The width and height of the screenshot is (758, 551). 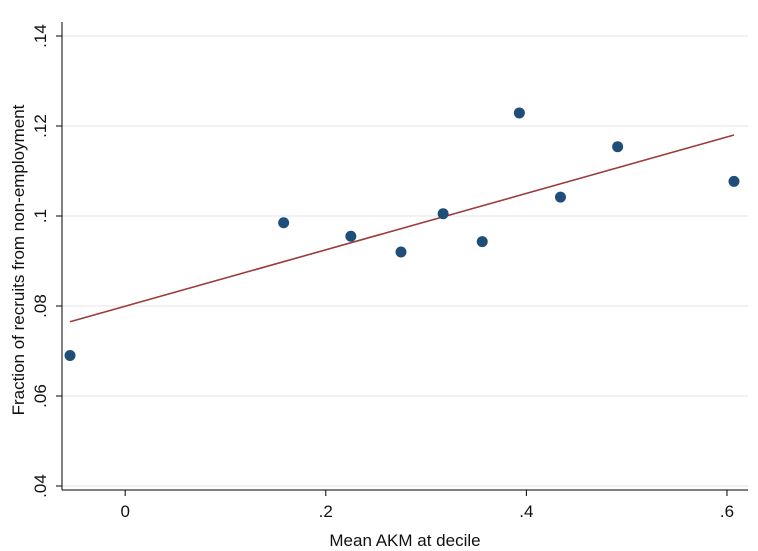 What do you see at coordinates (40, 486) in the screenshot?
I see `y-tick-label: .04` at bounding box center [40, 486].